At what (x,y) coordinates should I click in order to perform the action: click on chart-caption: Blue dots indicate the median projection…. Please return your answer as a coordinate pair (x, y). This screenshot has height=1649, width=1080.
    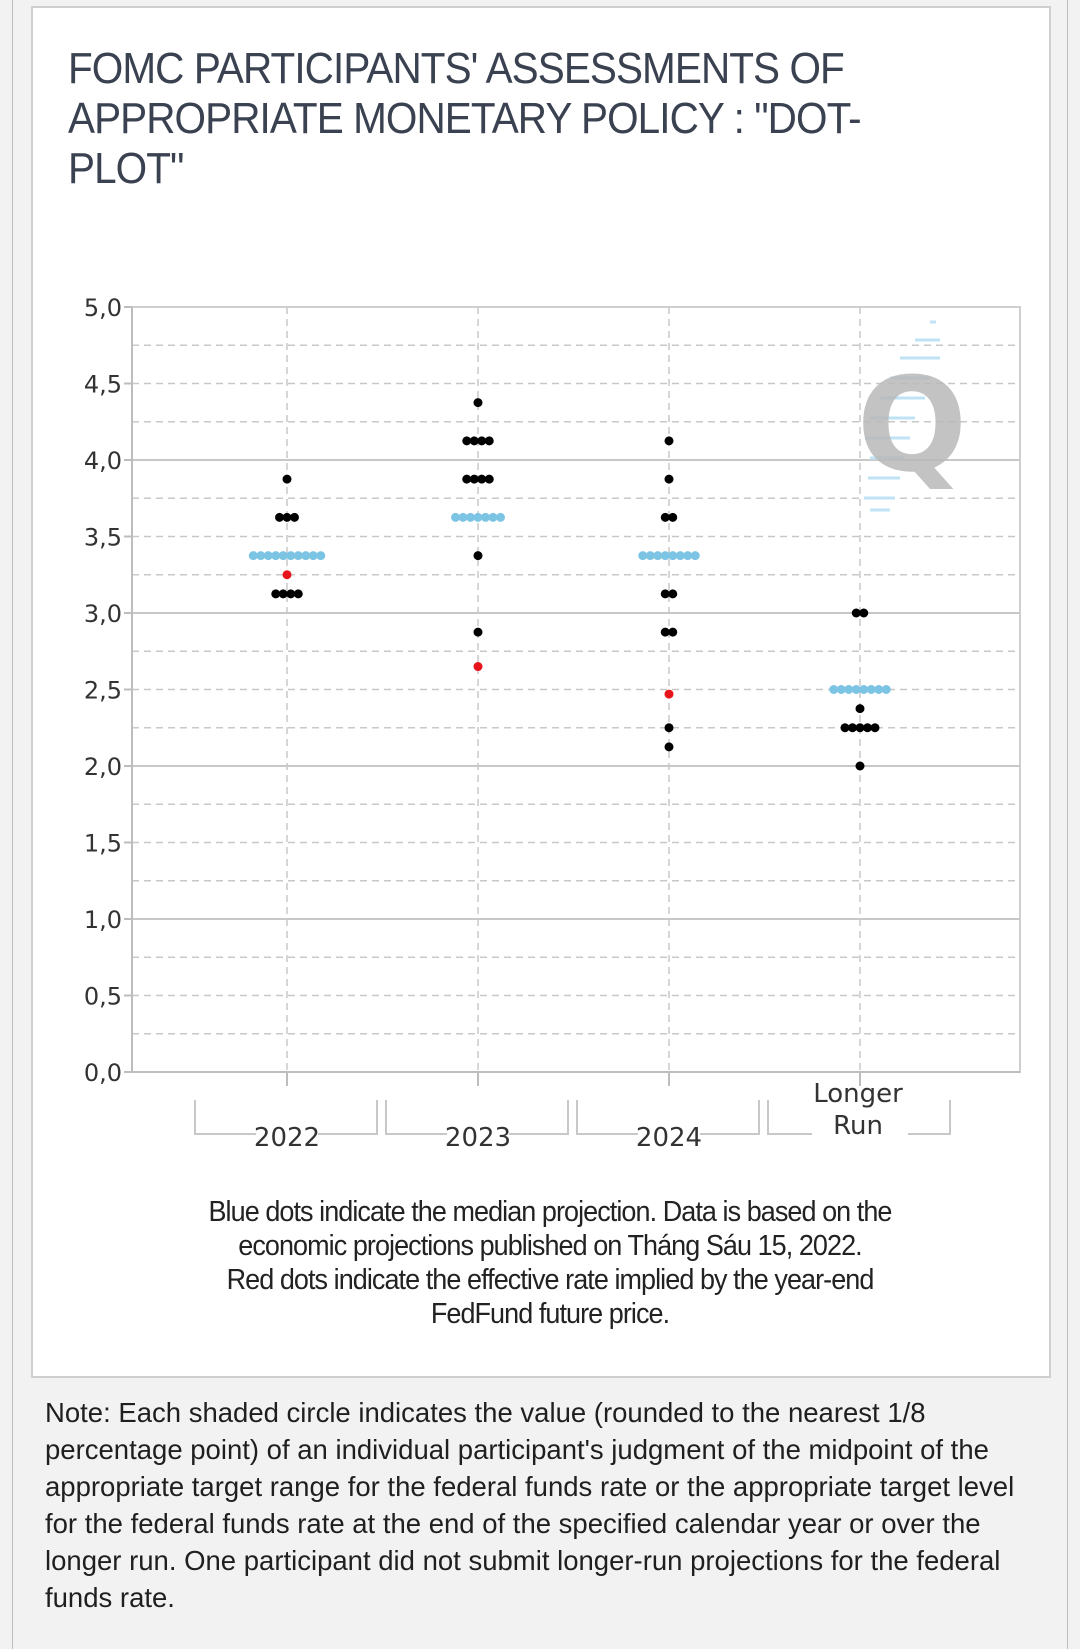
    Looking at the image, I should click on (550, 1263).